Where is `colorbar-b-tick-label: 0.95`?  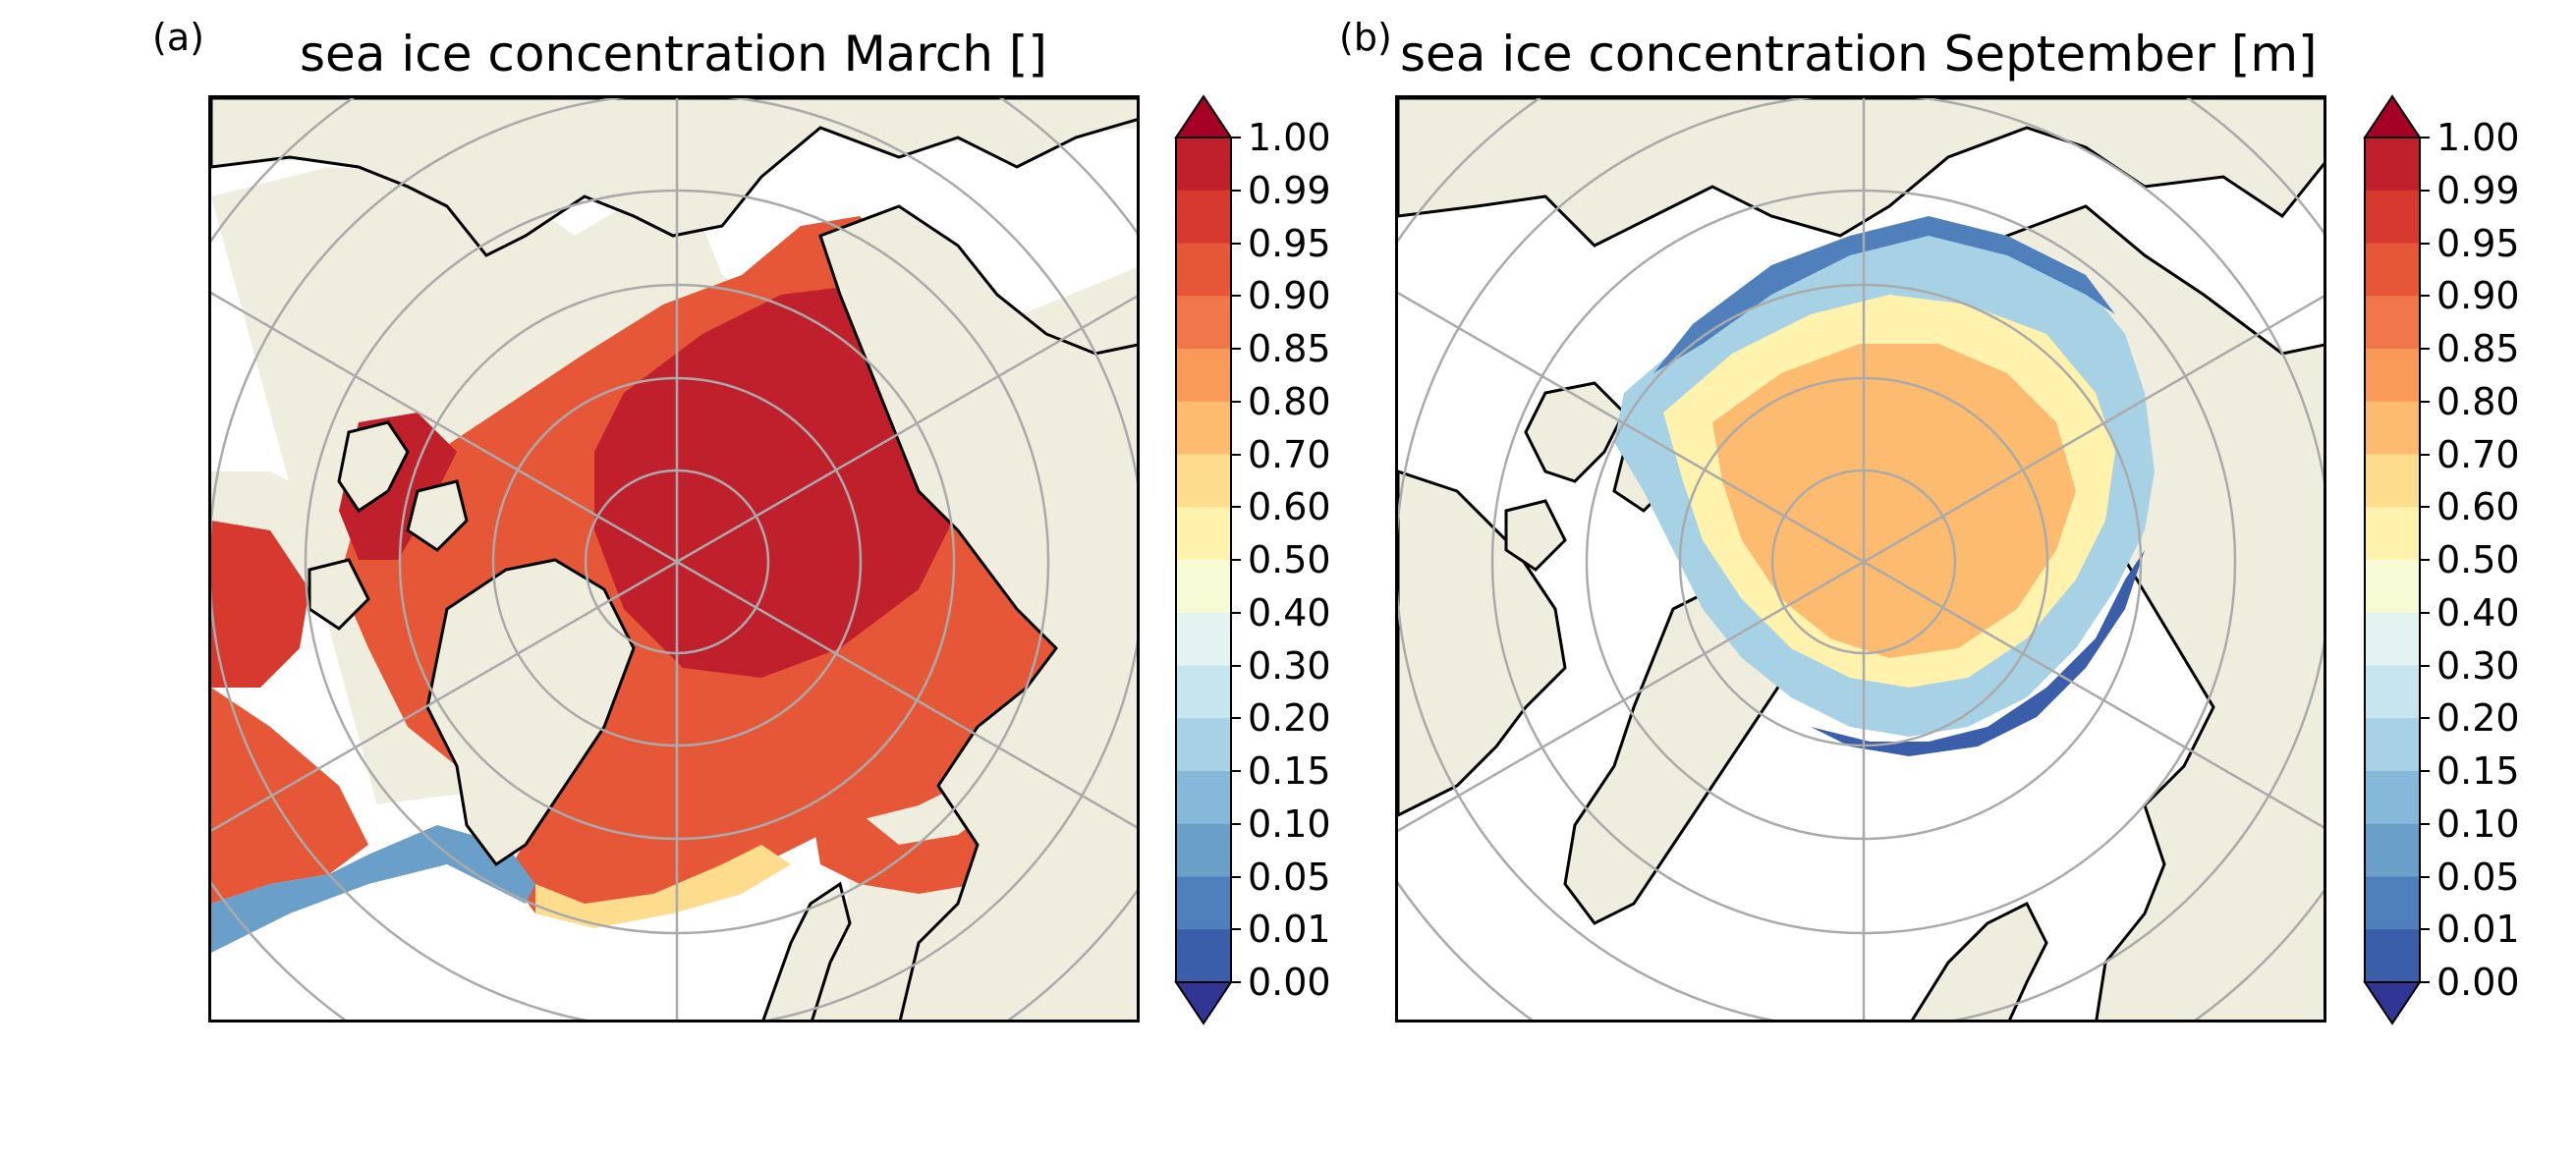 colorbar-b-tick-label: 0.95 is located at coordinates (2478, 243).